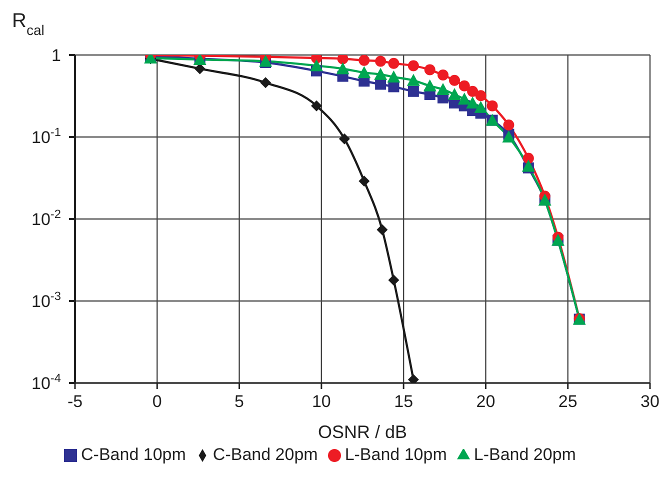 The height and width of the screenshot is (477, 664). What do you see at coordinates (239, 401) in the screenshot?
I see `x-tick-label: 5` at bounding box center [239, 401].